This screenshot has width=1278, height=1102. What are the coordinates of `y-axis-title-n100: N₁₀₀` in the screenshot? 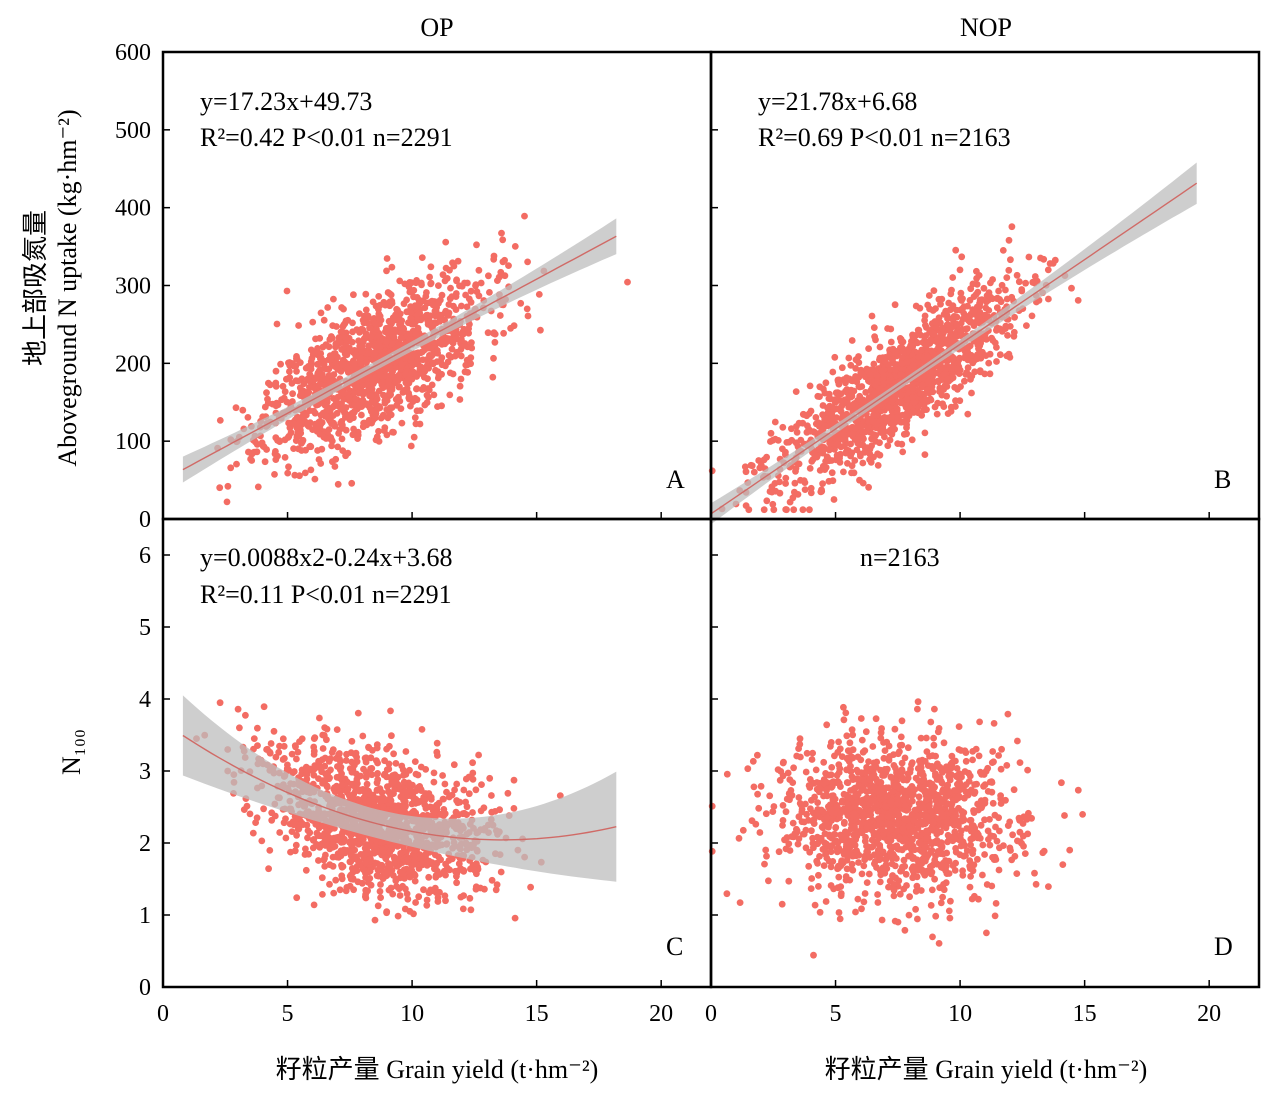 It's located at (71, 752).